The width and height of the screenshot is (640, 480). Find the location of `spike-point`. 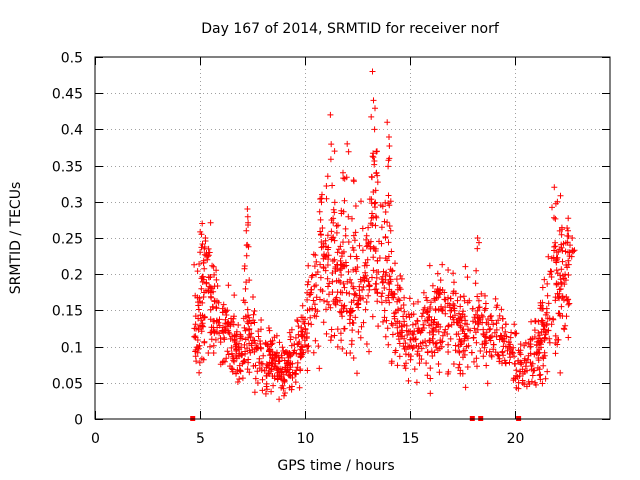

spike-point is located at coordinates (353, 180).